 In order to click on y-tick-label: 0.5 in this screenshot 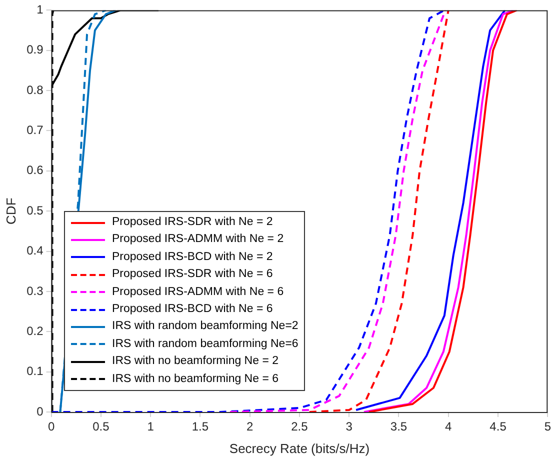, I will do `click(35, 210)`.